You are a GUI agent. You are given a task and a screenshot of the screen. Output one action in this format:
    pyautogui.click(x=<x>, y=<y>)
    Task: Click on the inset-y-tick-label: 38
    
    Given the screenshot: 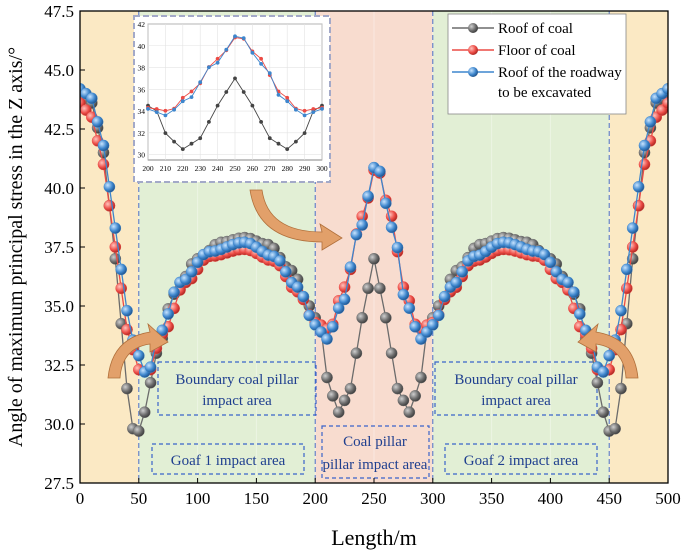 What is the action you would take?
    pyautogui.click(x=142, y=68)
    